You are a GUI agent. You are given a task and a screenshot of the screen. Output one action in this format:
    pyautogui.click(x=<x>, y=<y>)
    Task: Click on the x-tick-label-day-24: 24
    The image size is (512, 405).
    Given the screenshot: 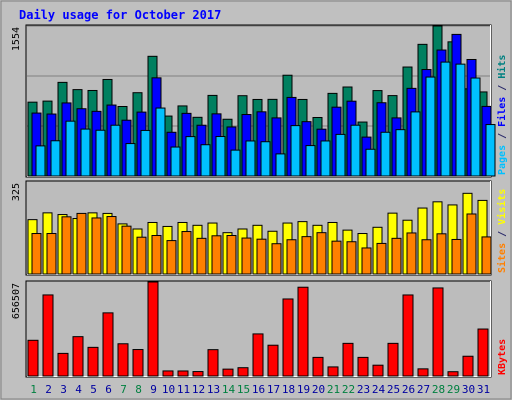 What is the action you would take?
    pyautogui.click(x=379, y=389)
    